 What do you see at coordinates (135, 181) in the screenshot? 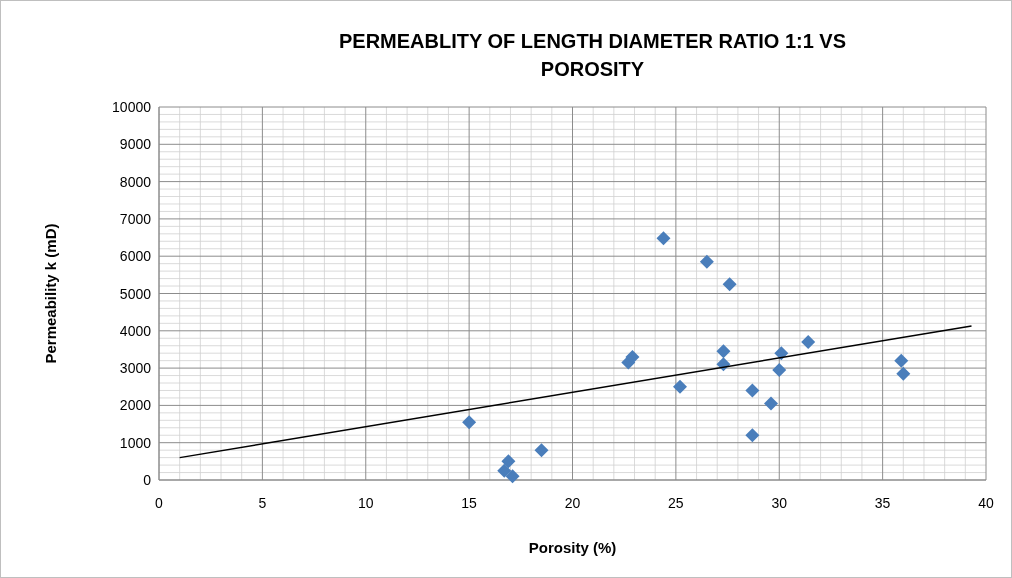
I see `y-tick-label: 8000` at bounding box center [135, 181].